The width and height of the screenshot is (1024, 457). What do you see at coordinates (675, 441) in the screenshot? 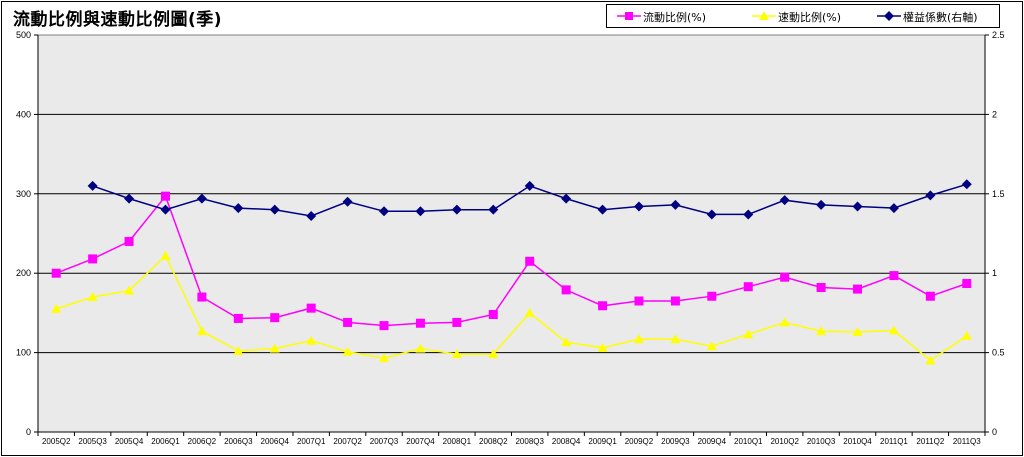
I see `x-tick-label: 2009Q3` at bounding box center [675, 441].